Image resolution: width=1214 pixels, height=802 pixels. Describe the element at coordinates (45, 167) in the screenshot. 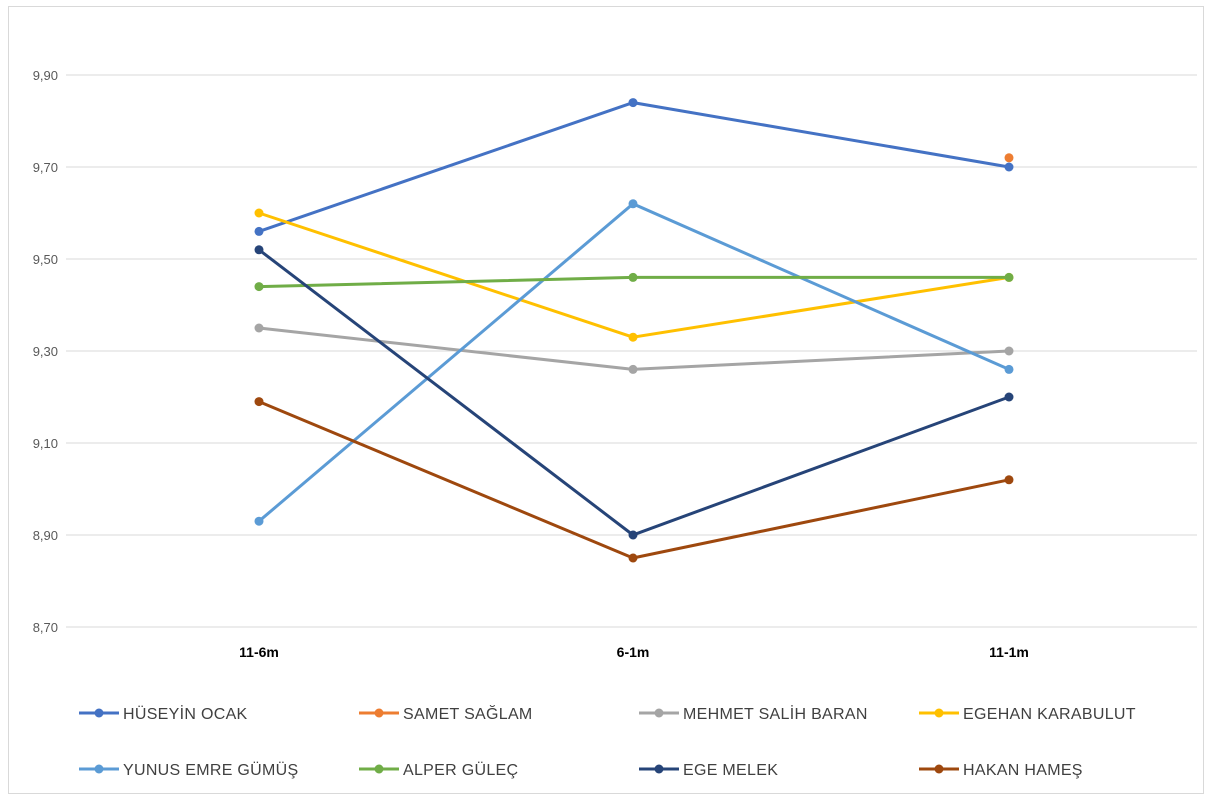

I see `y-tick-label: 9,70` at that location.